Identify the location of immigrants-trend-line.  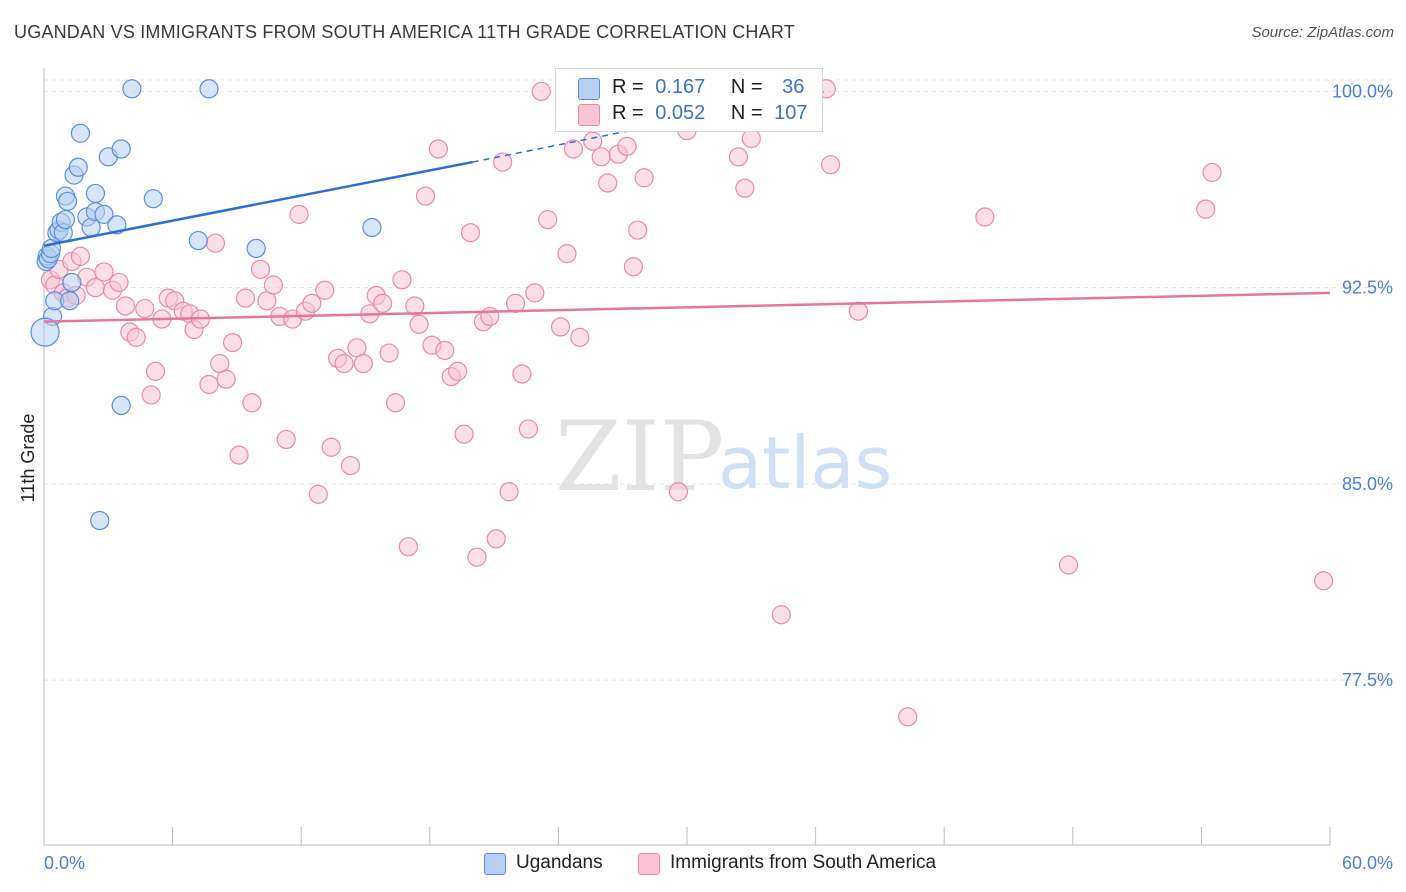
(687, 307).